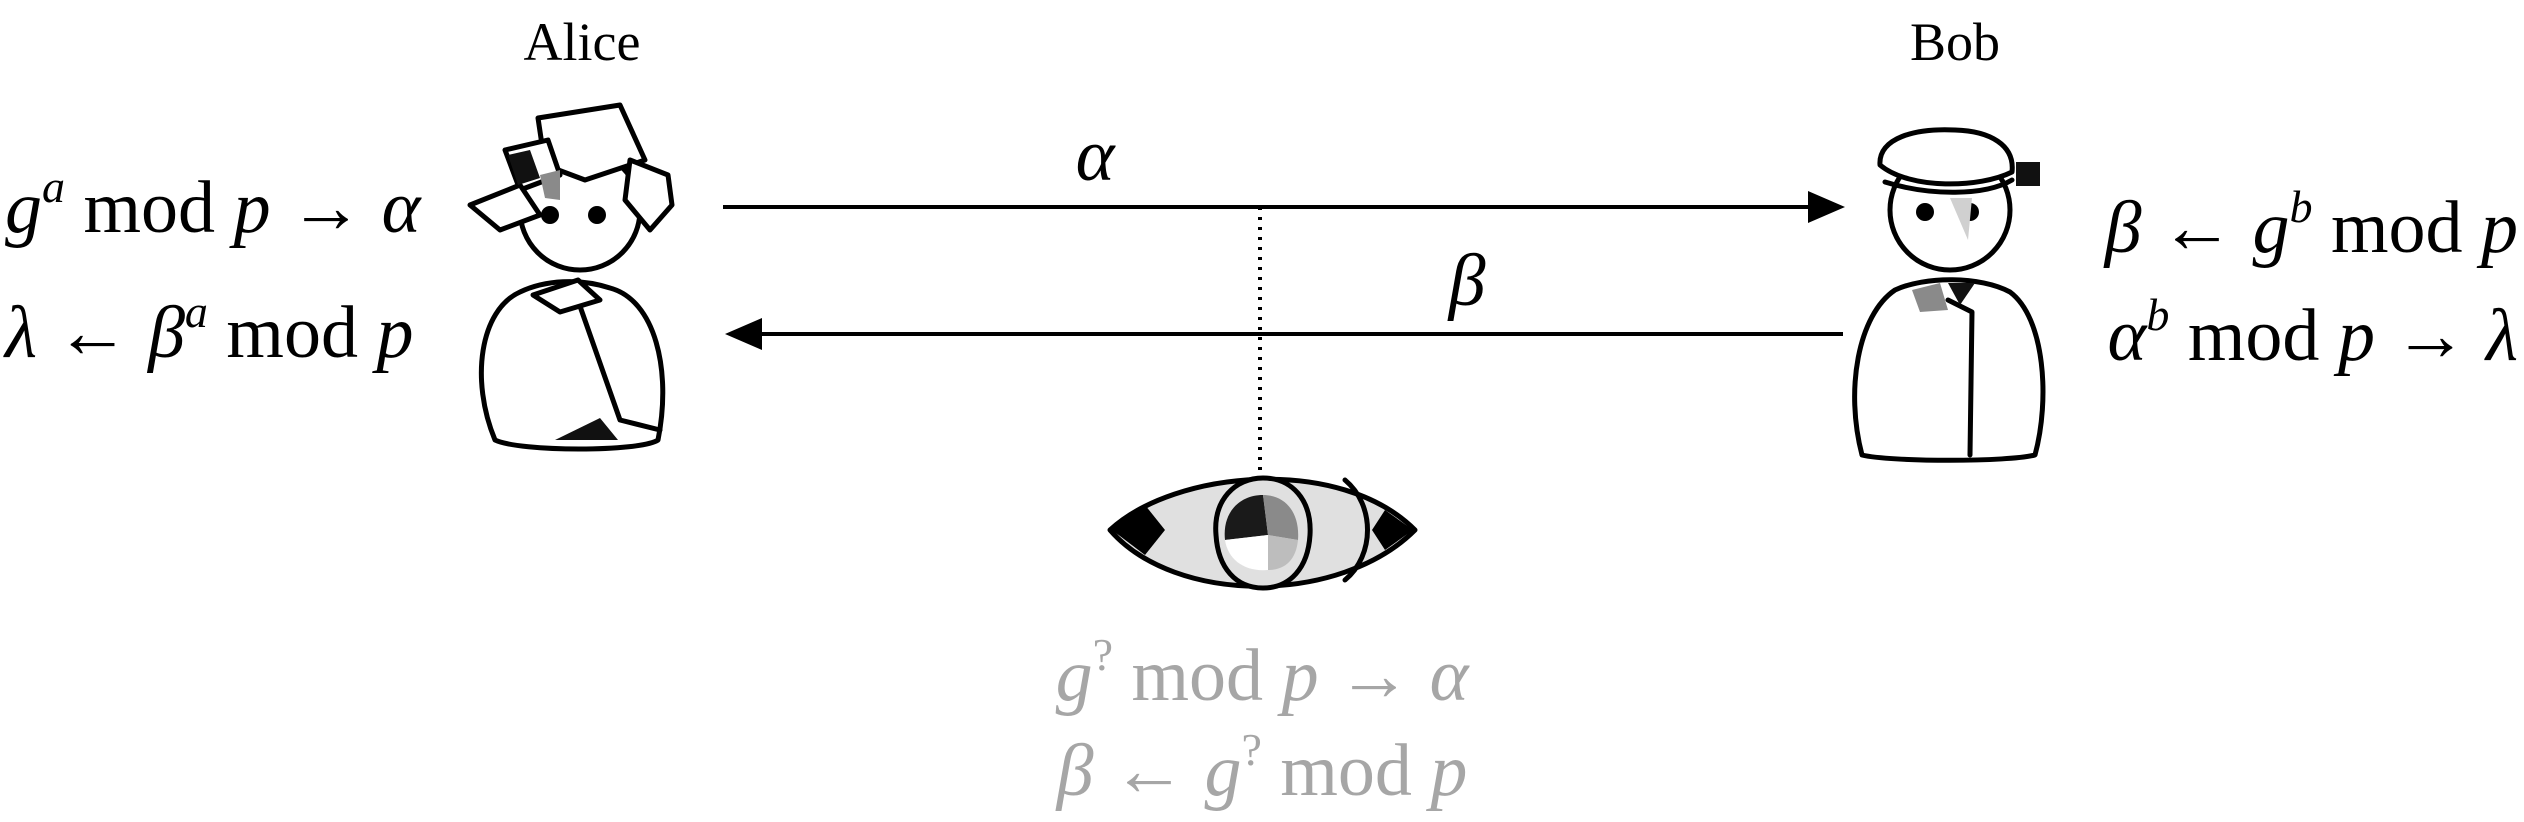  I want to click on eavesdropper-equation-2: β ← g? mod p, so click(1261, 768).